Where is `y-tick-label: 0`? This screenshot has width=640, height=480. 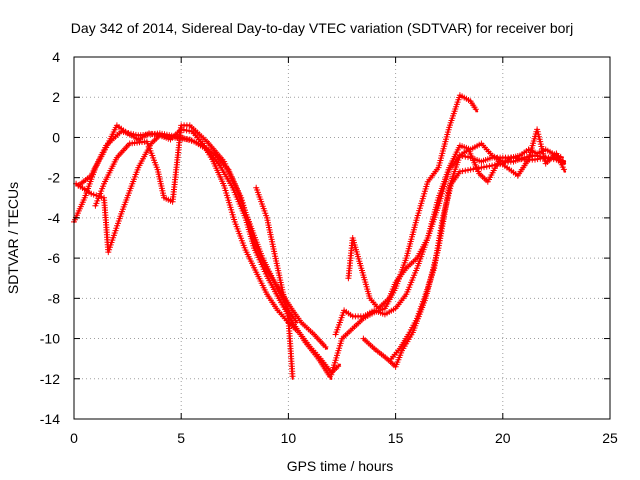 y-tick-label: 0 is located at coordinates (56, 137).